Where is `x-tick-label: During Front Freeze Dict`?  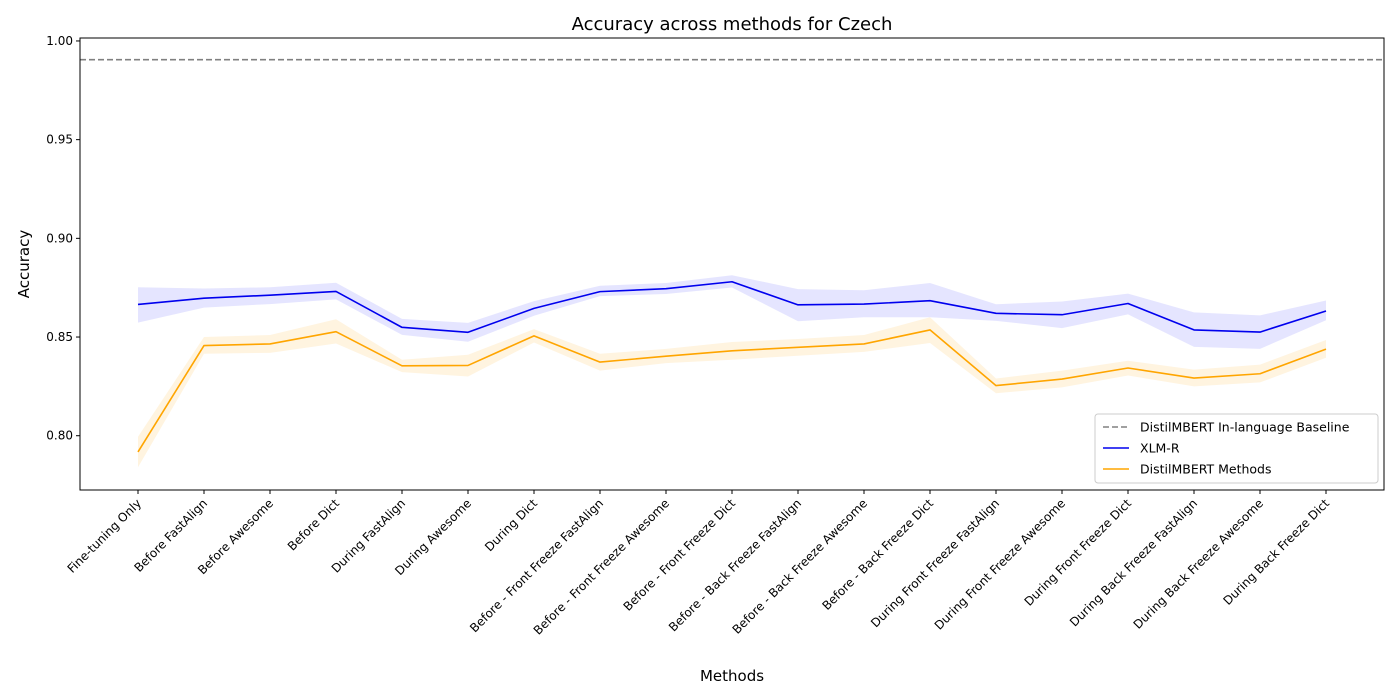 x-tick-label: During Front Freeze Dict is located at coordinates (1078, 552).